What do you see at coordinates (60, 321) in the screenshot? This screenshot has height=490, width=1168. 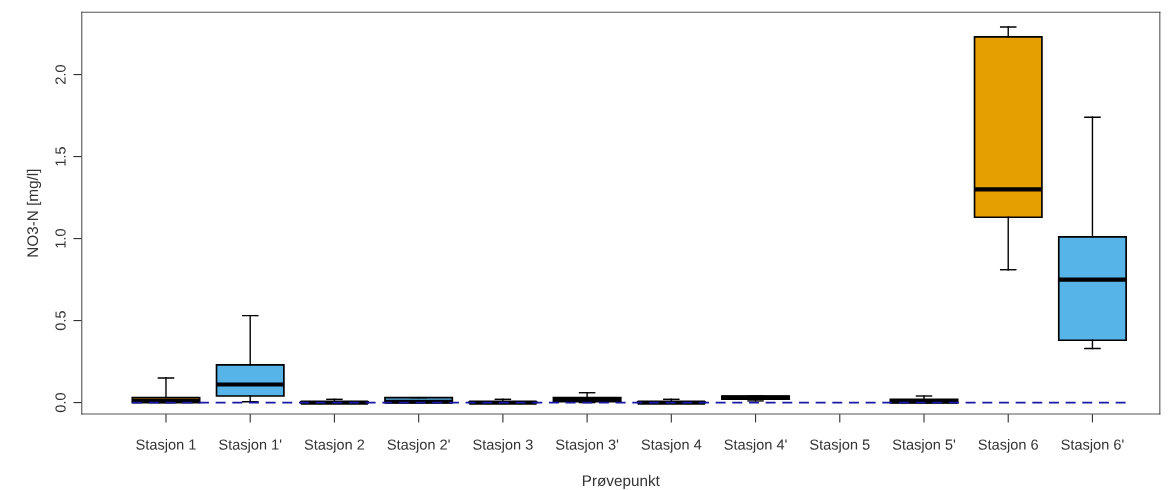 I see `y-tick-label: 0.5` at bounding box center [60, 321].